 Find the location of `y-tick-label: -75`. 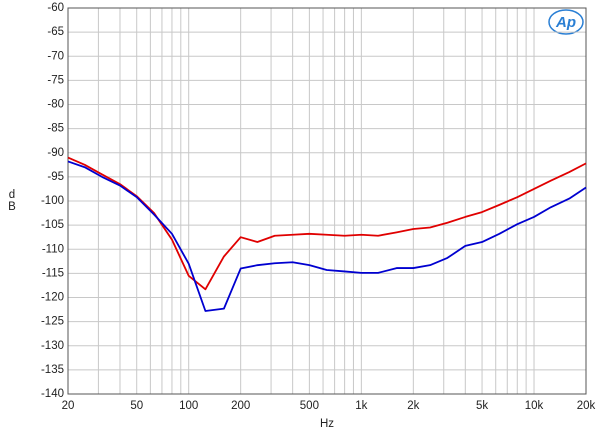

y-tick-label: -75 is located at coordinates (55, 80).